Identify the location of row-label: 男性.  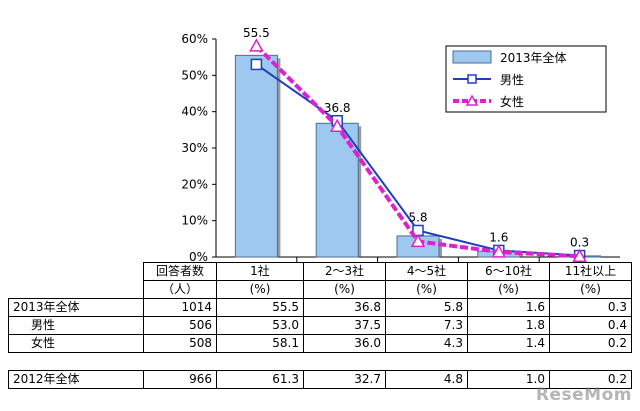
(76, 325).